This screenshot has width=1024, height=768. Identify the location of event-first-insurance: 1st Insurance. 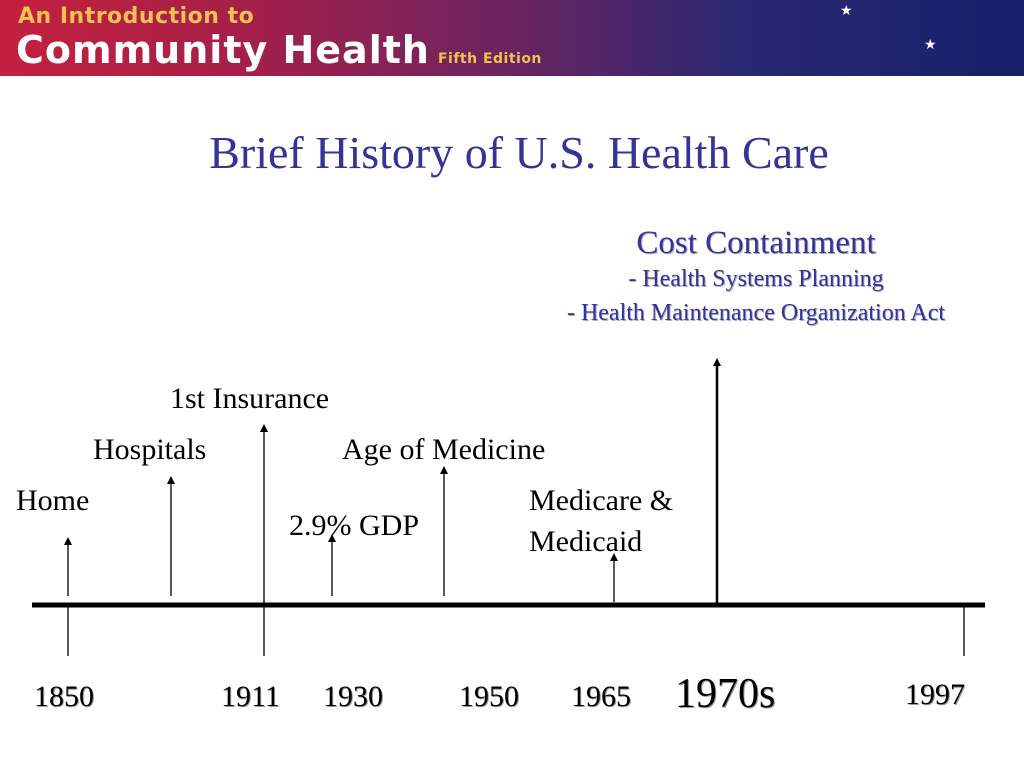
(250, 398).